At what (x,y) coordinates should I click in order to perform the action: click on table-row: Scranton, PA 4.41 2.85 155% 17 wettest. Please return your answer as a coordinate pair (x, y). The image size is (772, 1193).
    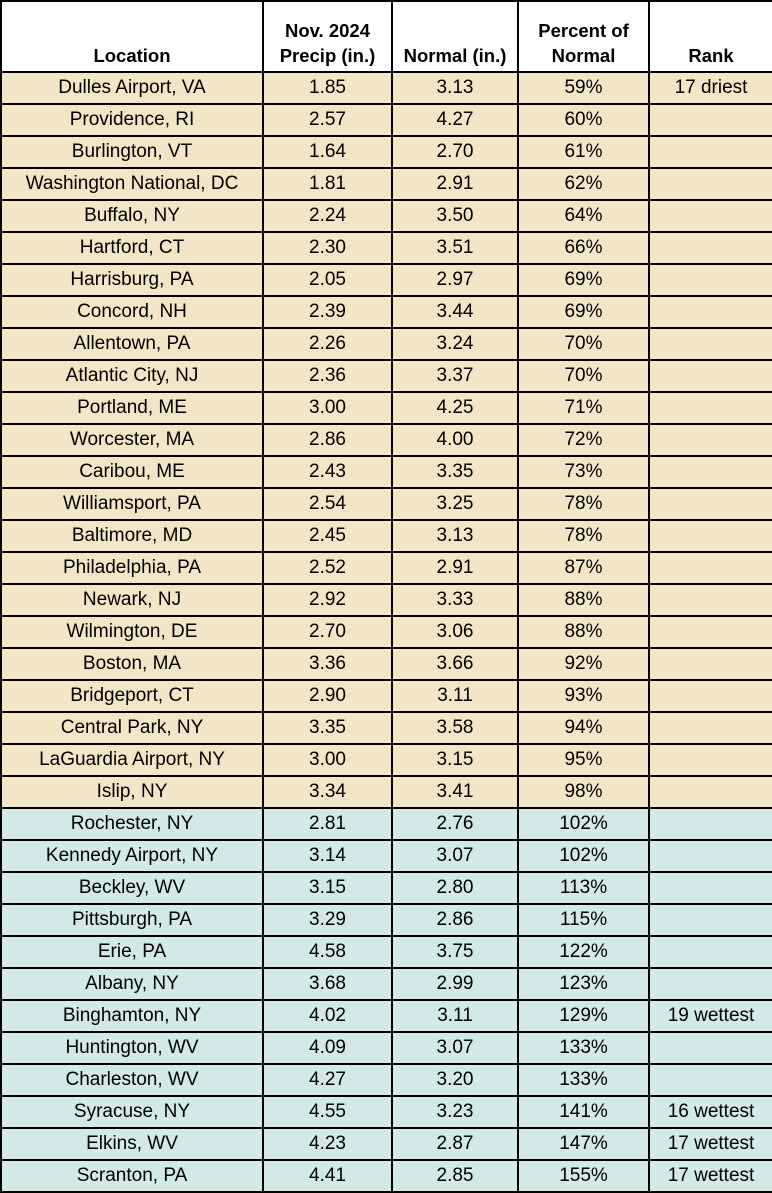
    Looking at the image, I should click on (386, 1176).